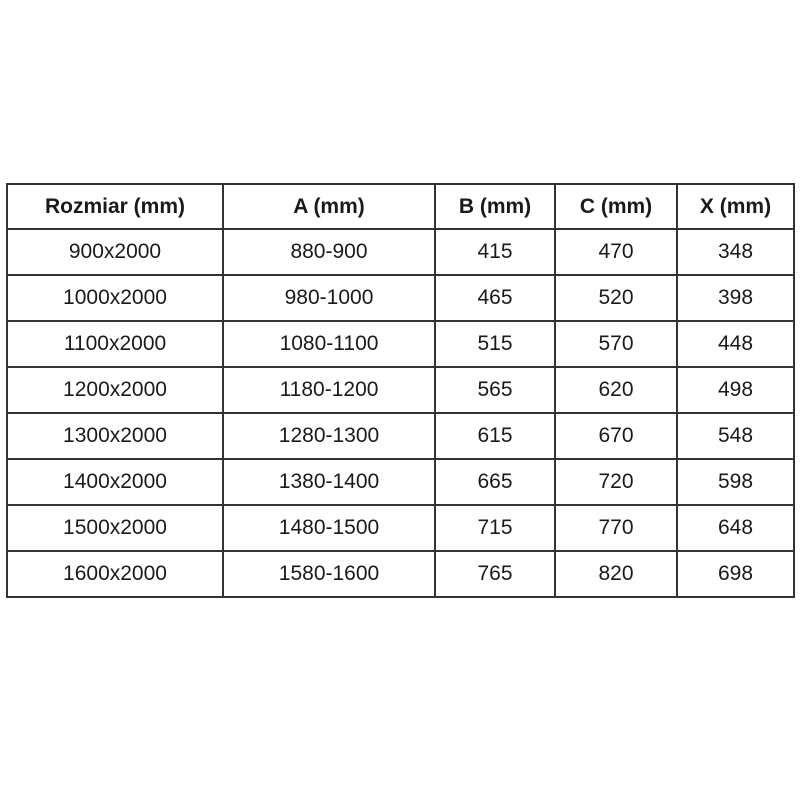 This screenshot has height=800, width=800. What do you see at coordinates (495, 390) in the screenshot?
I see `table-cell: 565` at bounding box center [495, 390].